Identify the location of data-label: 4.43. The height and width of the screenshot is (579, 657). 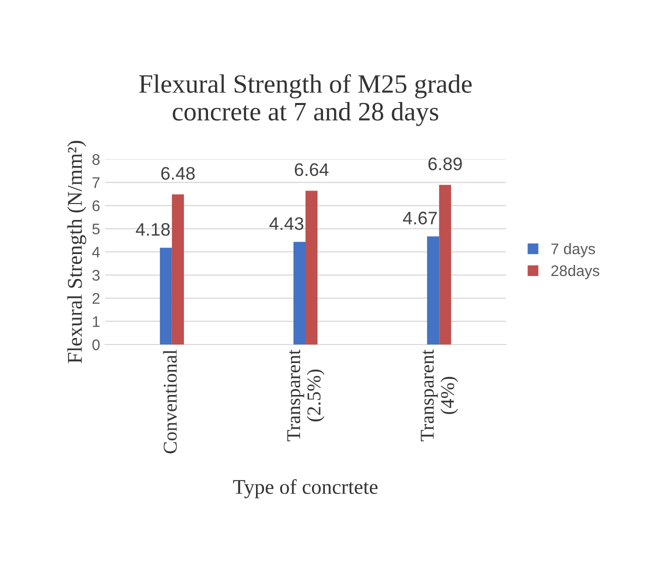
(286, 223).